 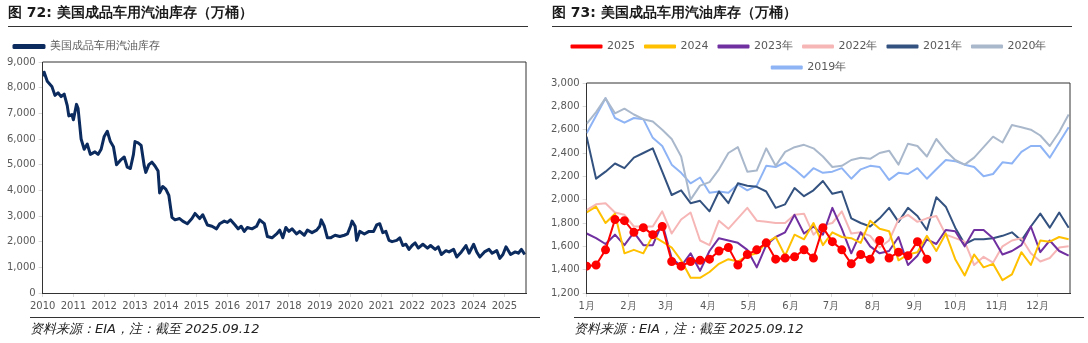 What do you see at coordinates (790, 305) in the screenshot?
I see `x-tick-label: 6月` at bounding box center [790, 305].